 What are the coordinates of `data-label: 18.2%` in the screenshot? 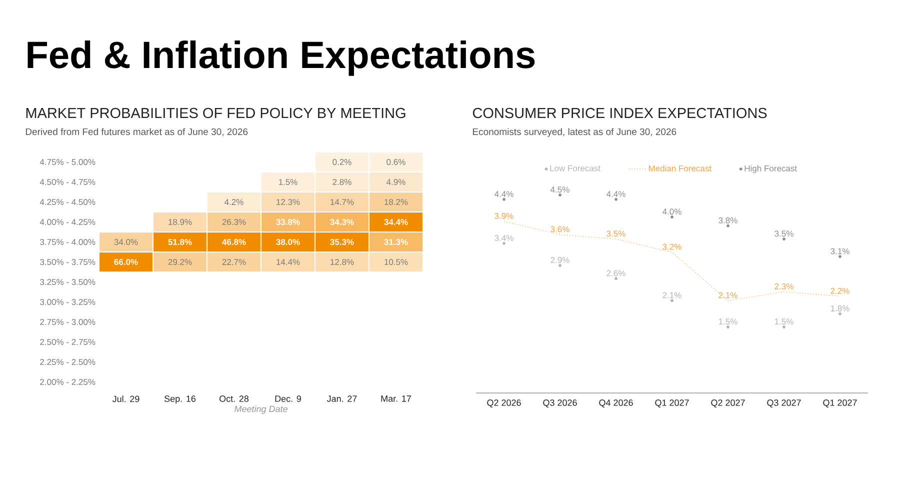 It's located at (396, 202).